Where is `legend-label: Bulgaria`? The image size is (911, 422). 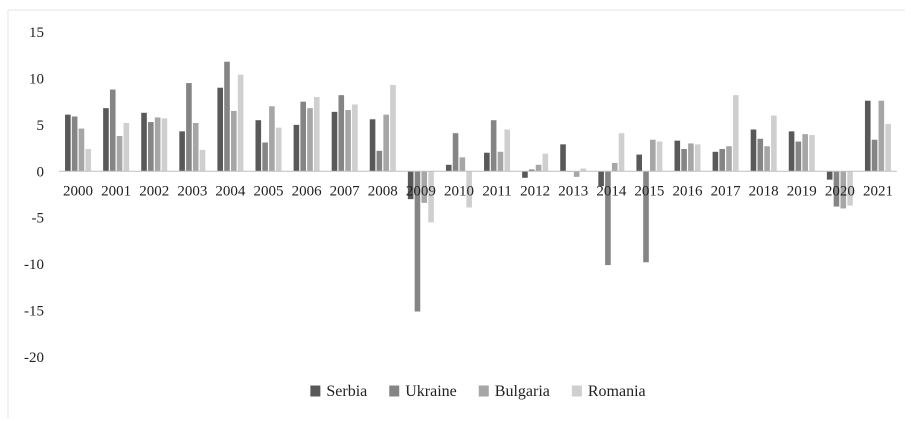 legend-label: Bulgaria is located at coordinates (522, 391).